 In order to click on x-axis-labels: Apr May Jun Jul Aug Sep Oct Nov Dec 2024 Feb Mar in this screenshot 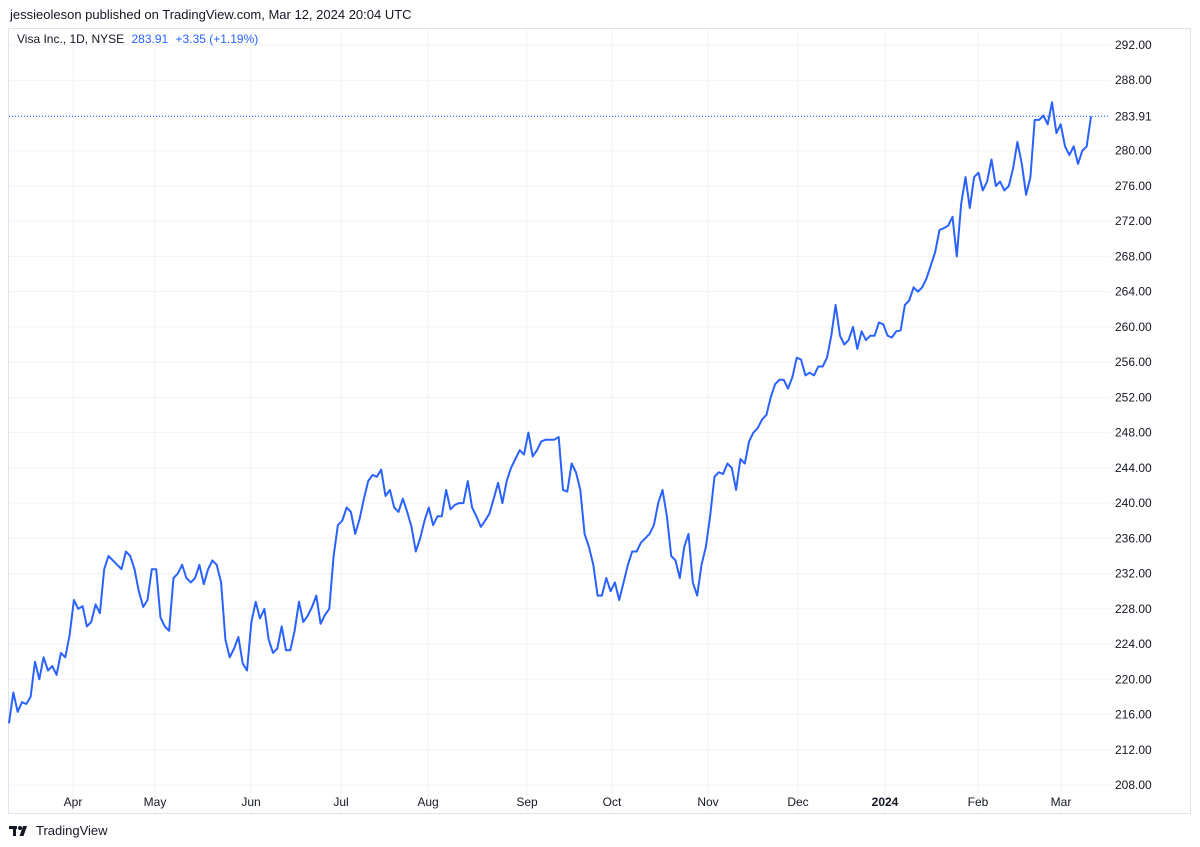, I will do `click(568, 802)`.